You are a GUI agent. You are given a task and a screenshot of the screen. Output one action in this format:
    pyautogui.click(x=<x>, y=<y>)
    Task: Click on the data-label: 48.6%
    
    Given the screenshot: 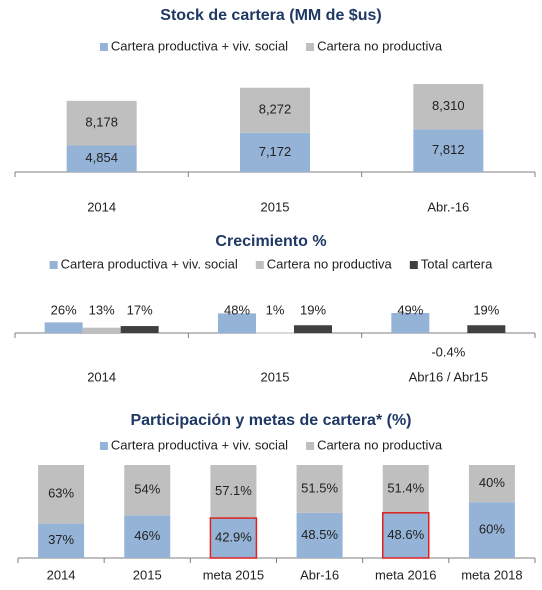 What is the action you would take?
    pyautogui.click(x=405, y=534)
    